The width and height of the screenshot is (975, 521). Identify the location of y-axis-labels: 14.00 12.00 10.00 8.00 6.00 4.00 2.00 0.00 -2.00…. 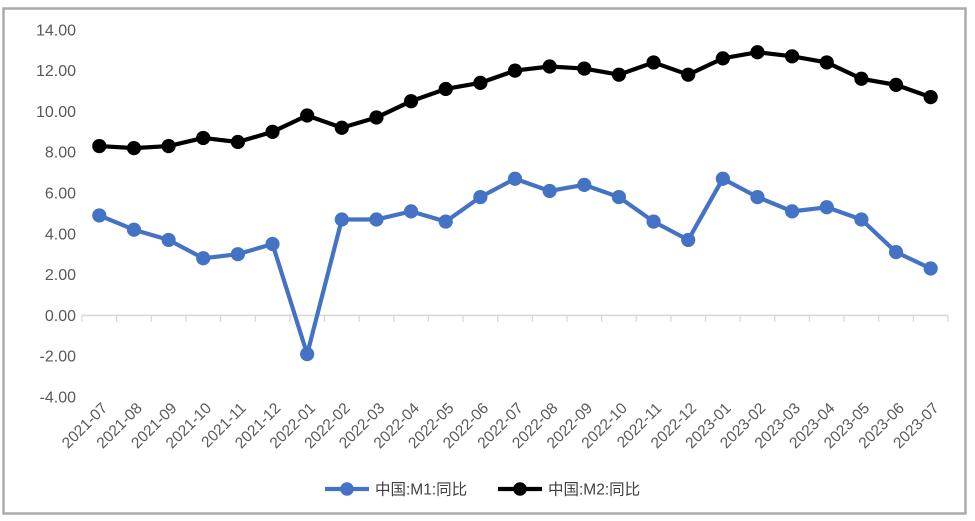
(56, 214).